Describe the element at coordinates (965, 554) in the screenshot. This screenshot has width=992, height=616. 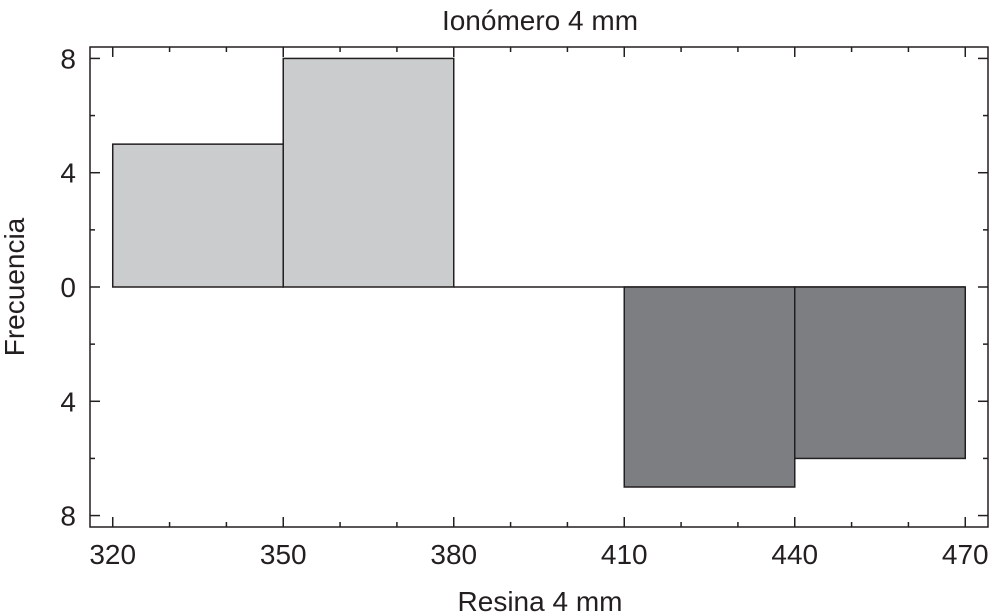
I see `x-tick-label: 470` at that location.